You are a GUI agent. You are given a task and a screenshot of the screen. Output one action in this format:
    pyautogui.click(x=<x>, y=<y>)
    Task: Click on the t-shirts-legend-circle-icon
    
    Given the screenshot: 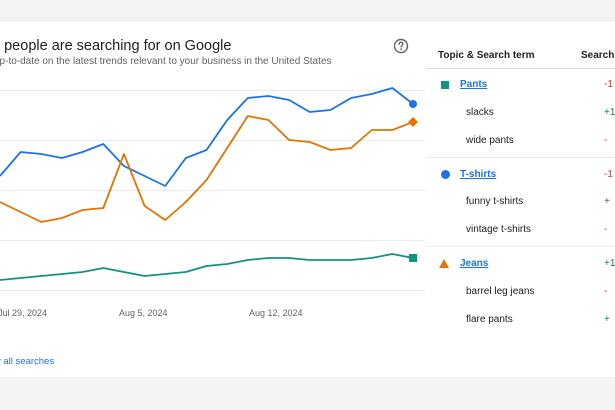 What is the action you would take?
    pyautogui.click(x=445, y=174)
    